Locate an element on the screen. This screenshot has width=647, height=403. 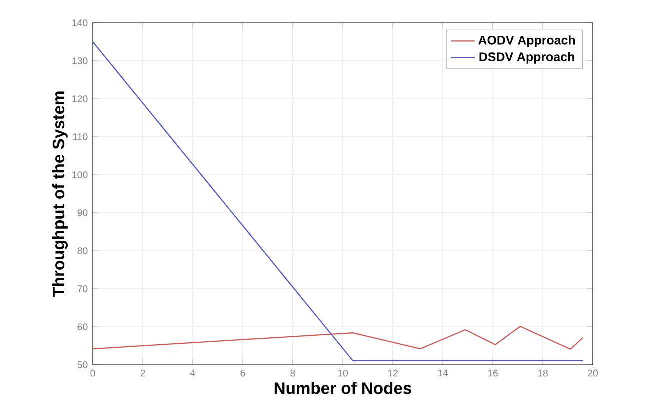
x-tick-label: 4 is located at coordinates (193, 373).